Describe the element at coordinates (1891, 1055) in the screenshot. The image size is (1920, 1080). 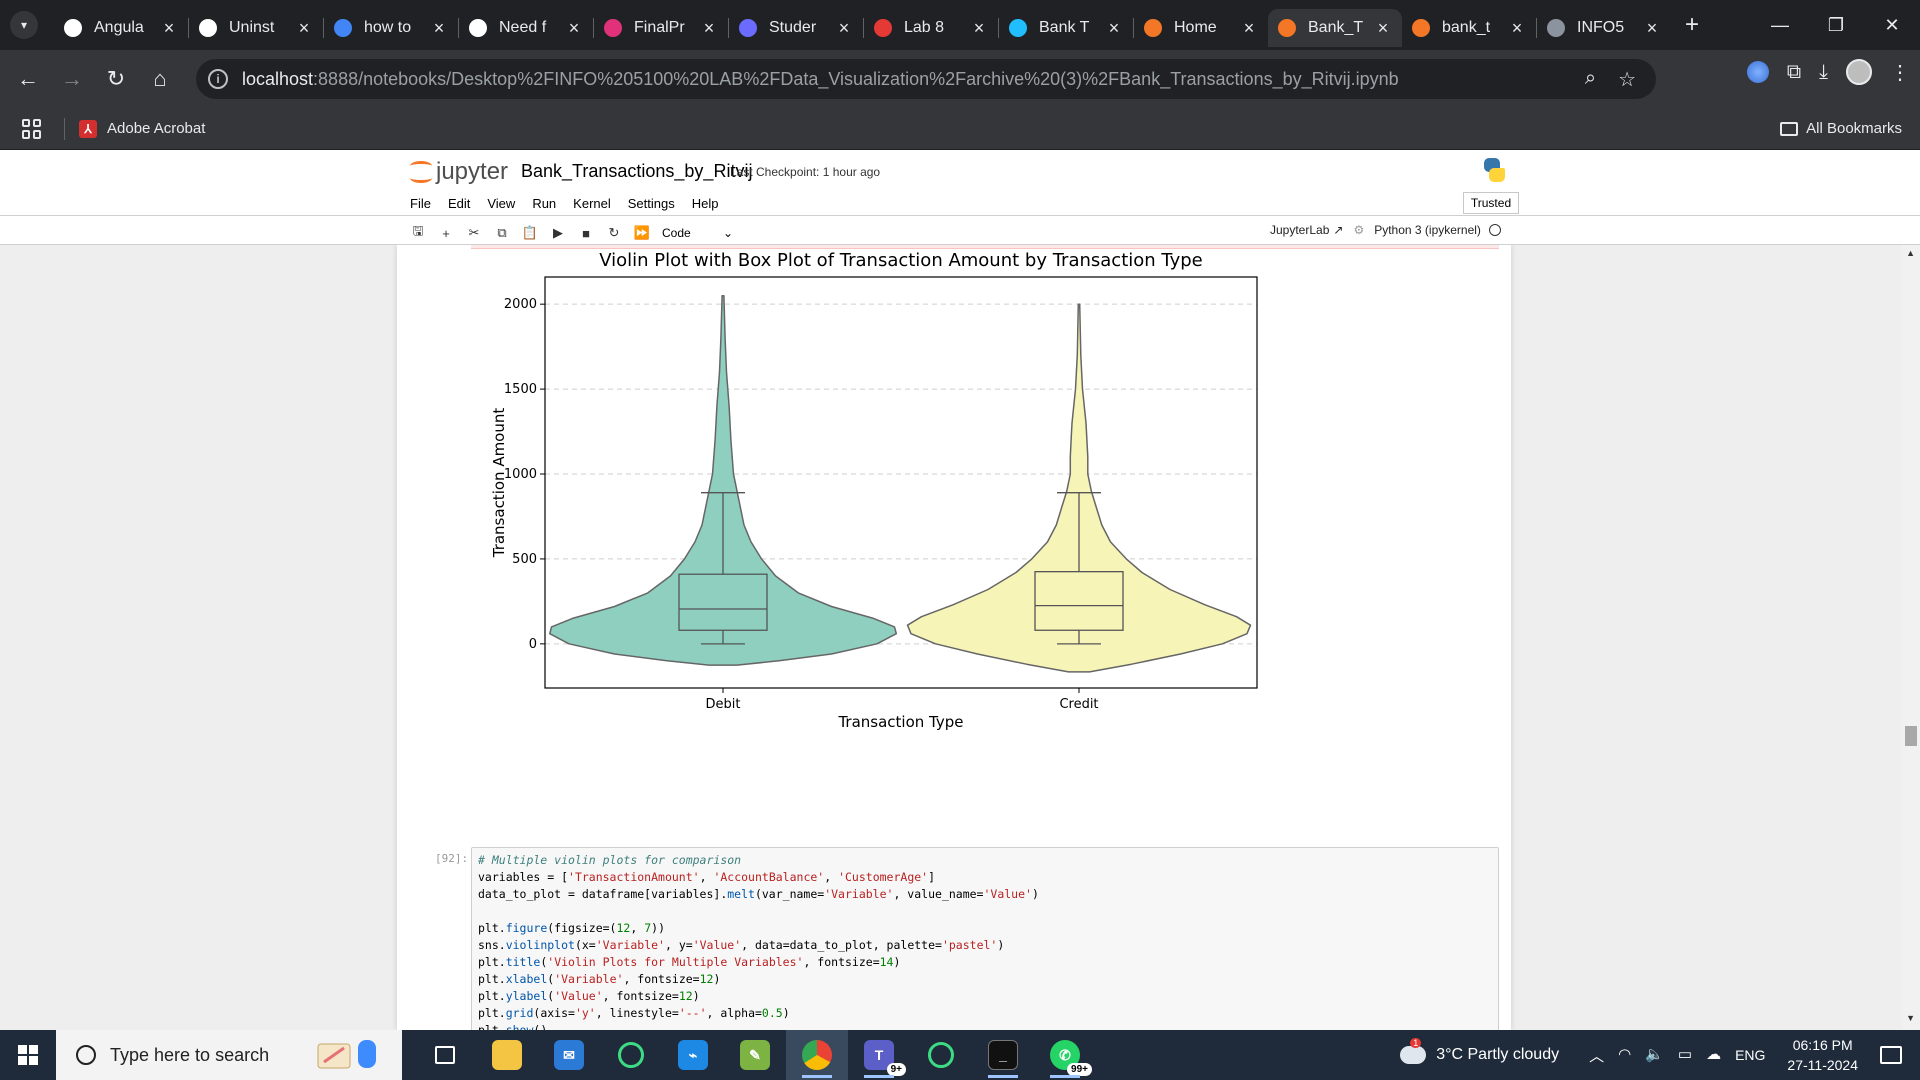
I see `notification-icon` at that location.